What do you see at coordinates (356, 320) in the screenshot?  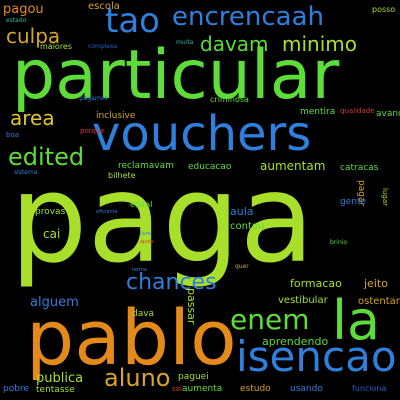 I see `word-la: la` at bounding box center [356, 320].